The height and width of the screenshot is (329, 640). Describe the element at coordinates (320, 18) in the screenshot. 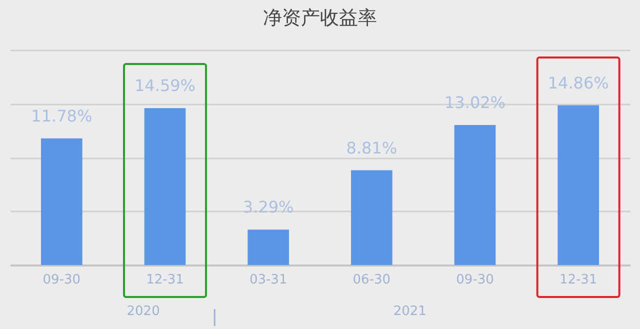

I see `chart-title: 净资产收益率` at that location.